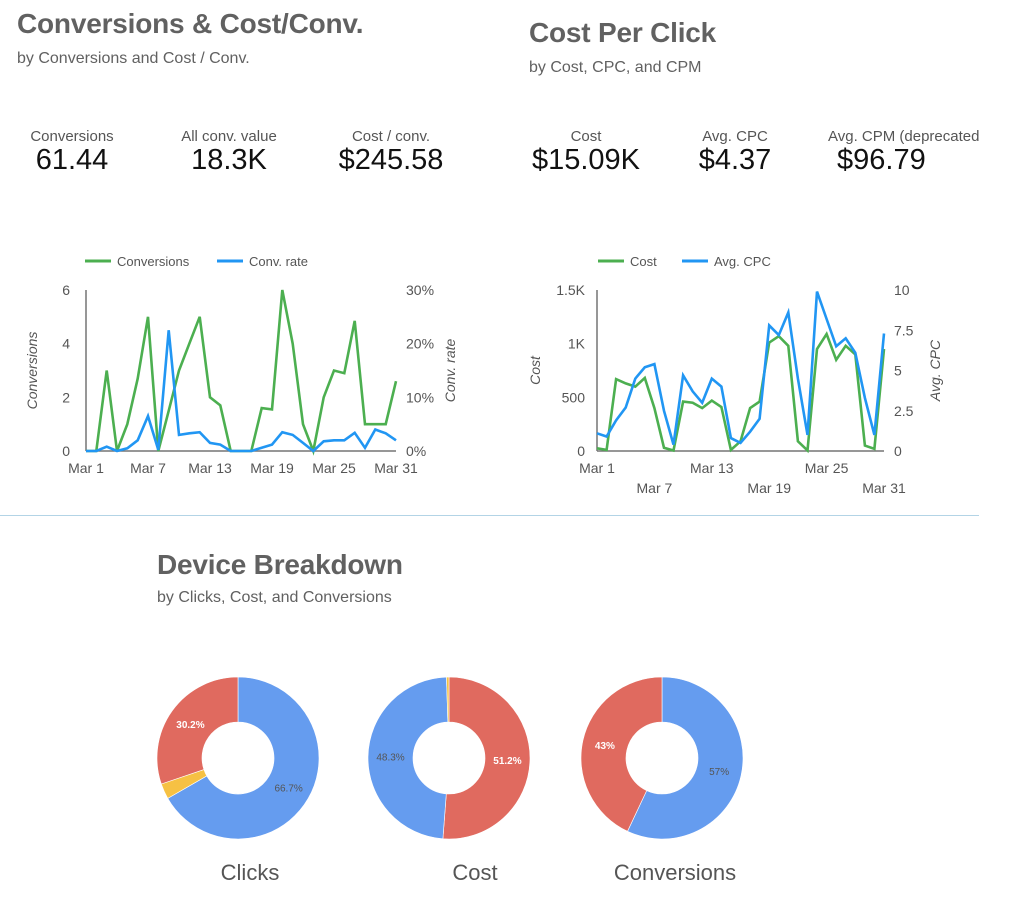 The height and width of the screenshot is (903, 1036). I want to click on y-tick-label: 1K, so click(577, 344).